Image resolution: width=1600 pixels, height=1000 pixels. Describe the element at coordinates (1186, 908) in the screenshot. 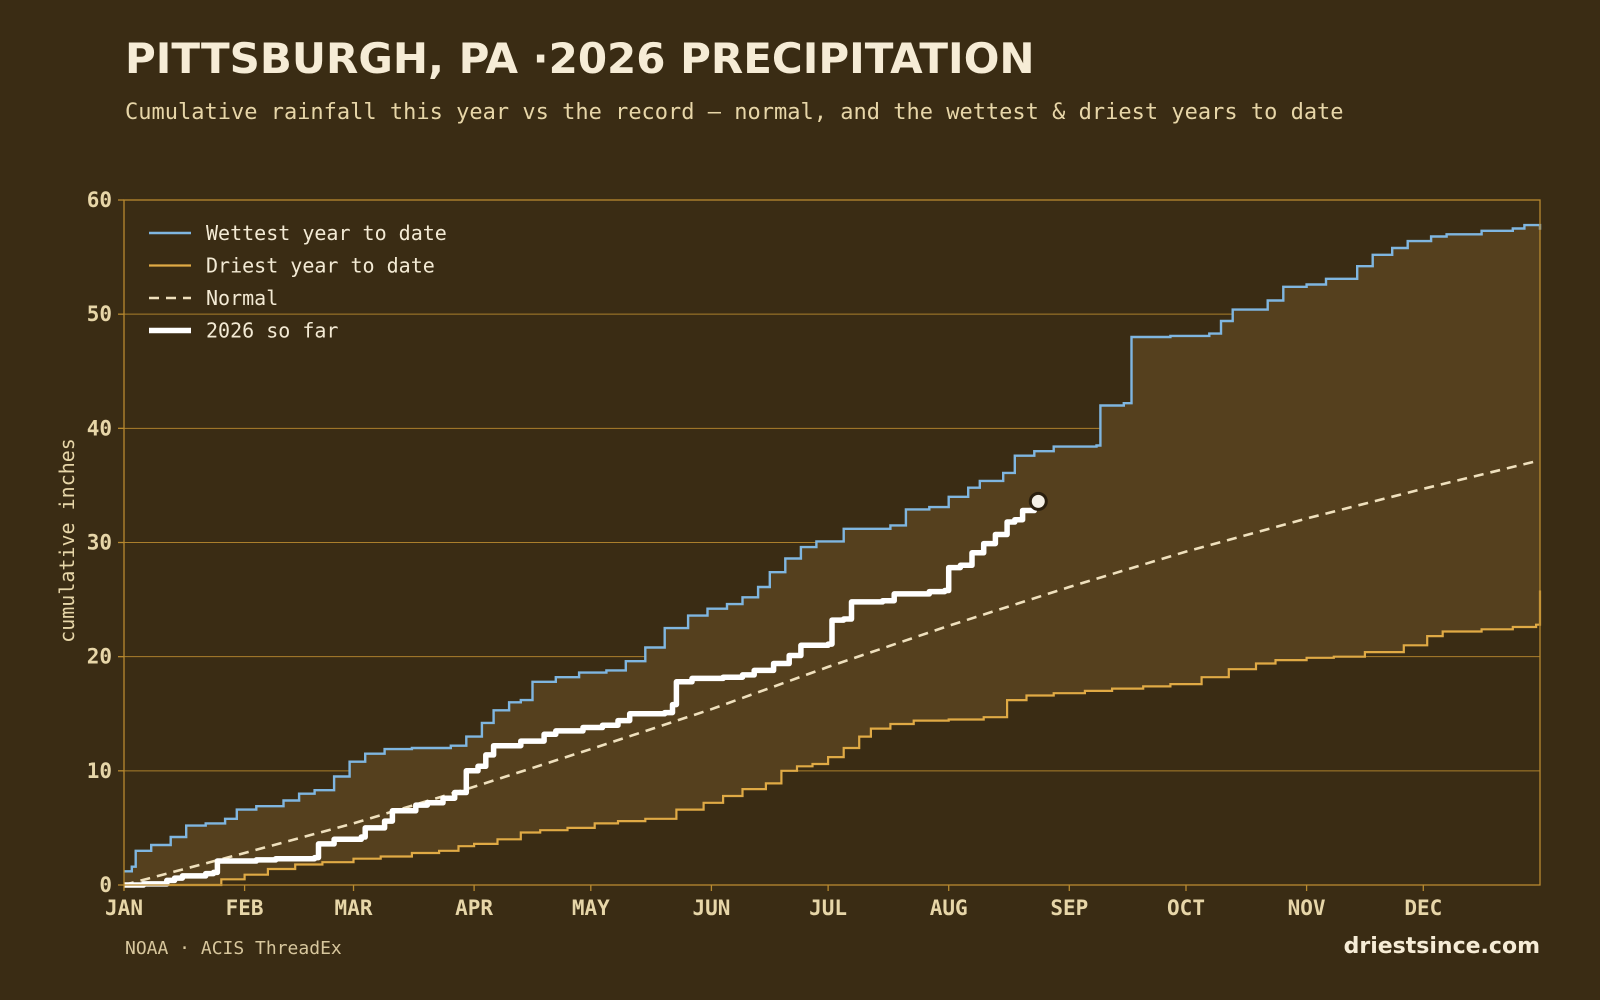

I see `x-tick-label: OCT` at that location.